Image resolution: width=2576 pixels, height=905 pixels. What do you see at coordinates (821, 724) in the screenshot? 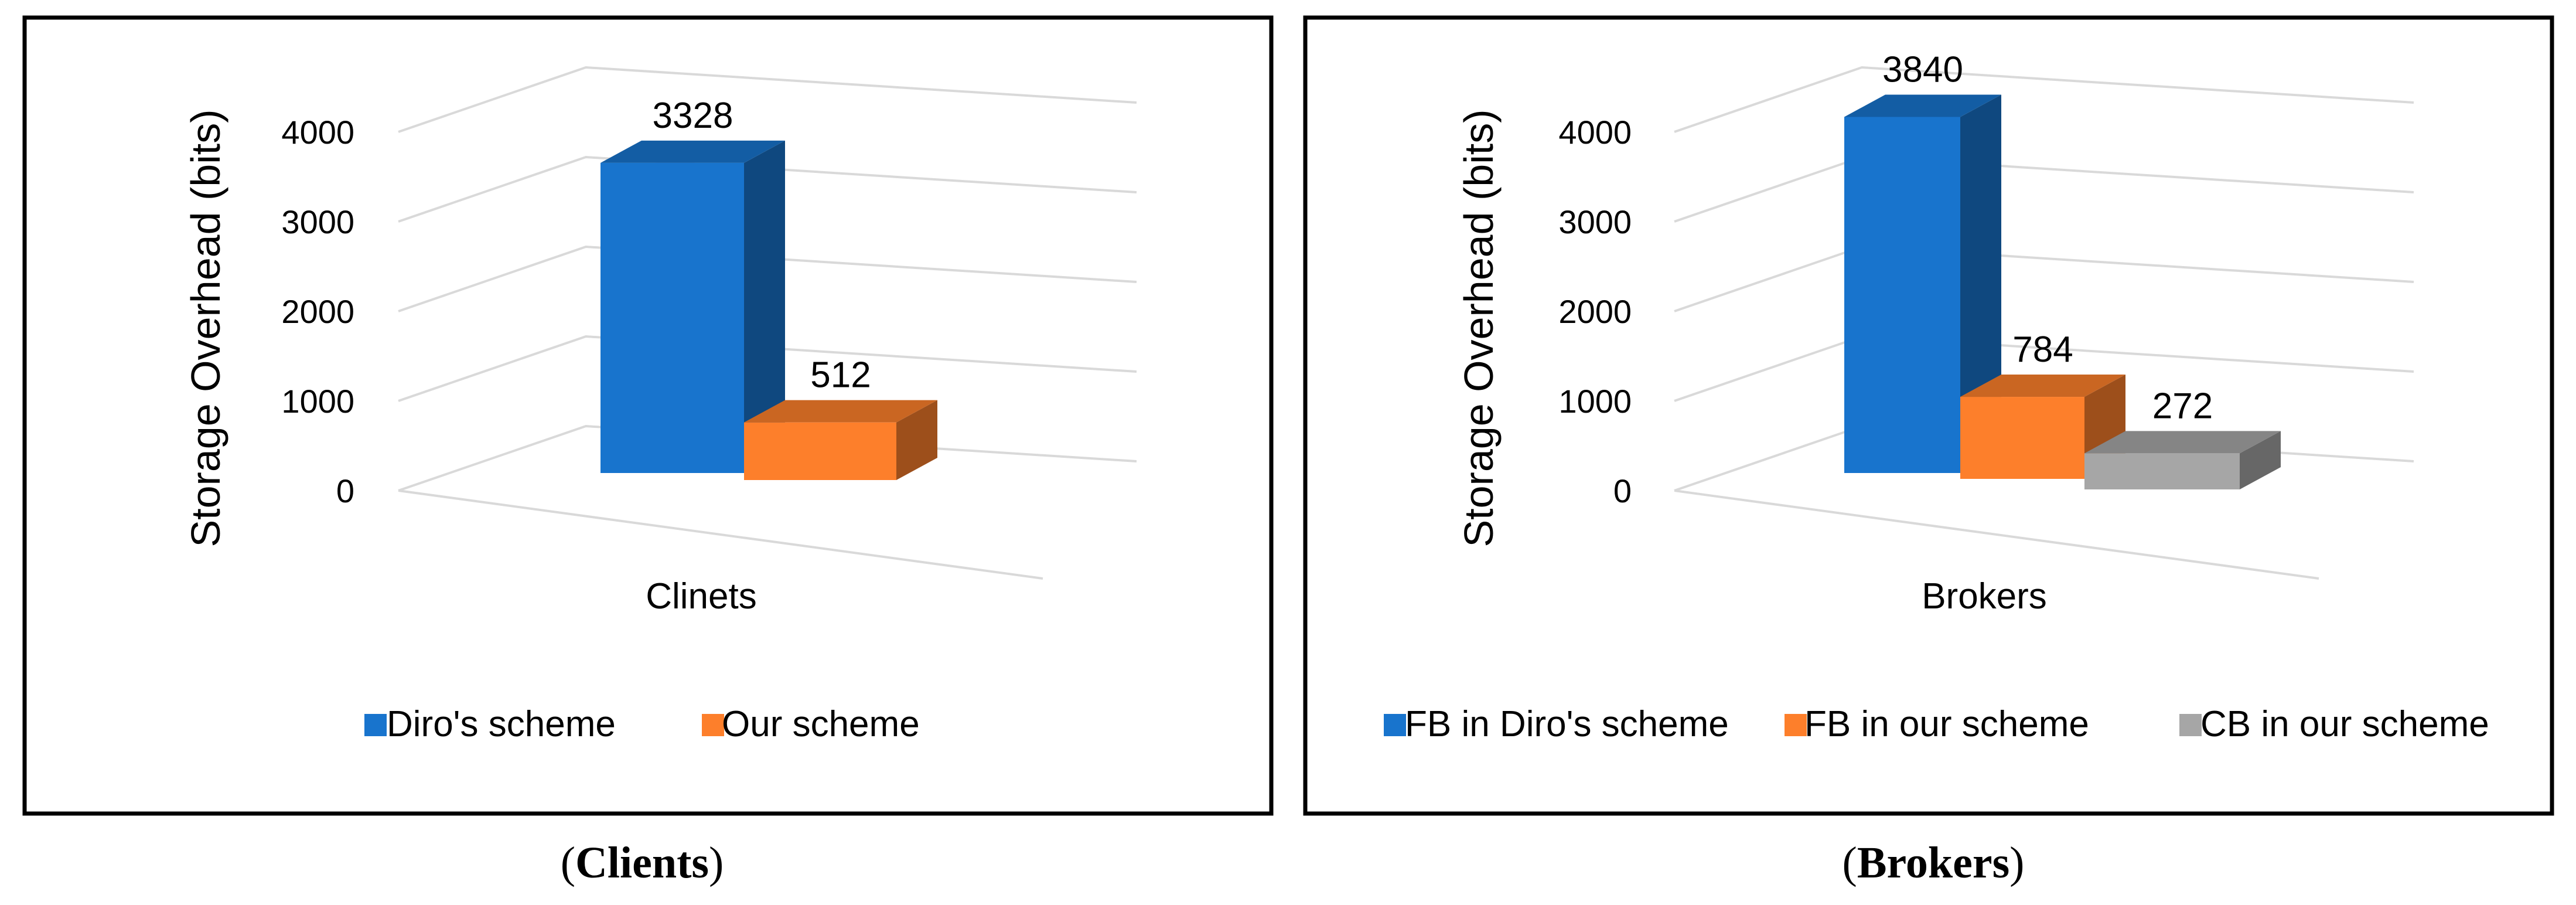
I see `legend-label: Our scheme` at bounding box center [821, 724].